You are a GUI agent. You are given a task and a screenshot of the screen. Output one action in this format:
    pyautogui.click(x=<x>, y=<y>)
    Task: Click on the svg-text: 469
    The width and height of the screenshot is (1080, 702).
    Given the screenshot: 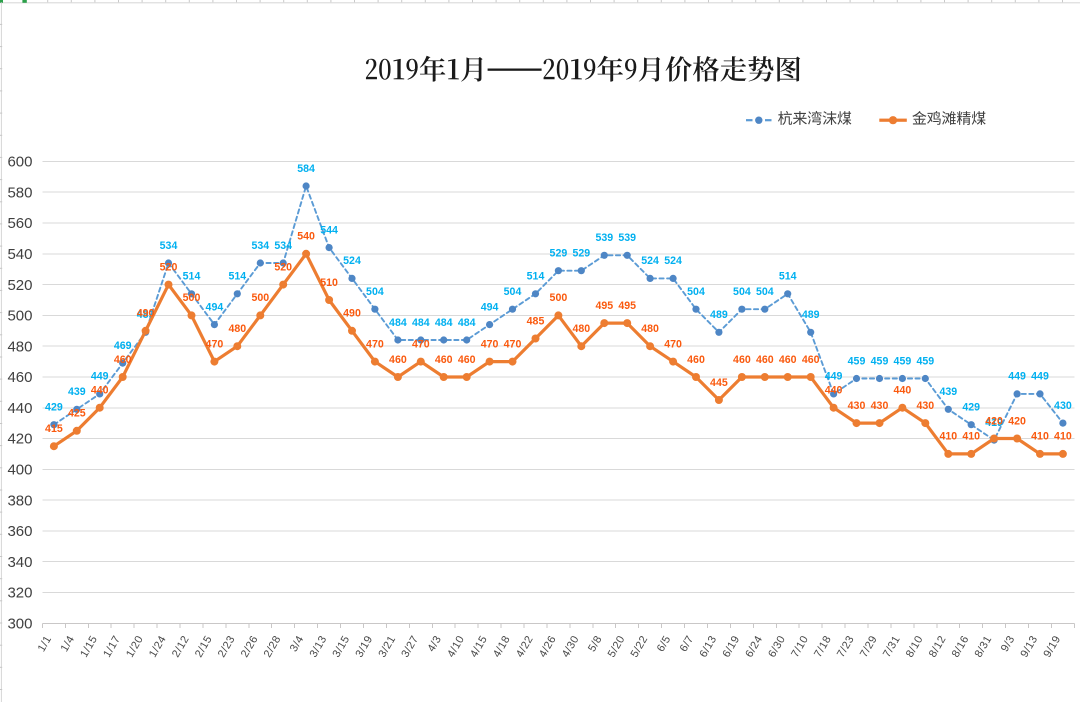 What is the action you would take?
    pyautogui.click(x=123, y=346)
    